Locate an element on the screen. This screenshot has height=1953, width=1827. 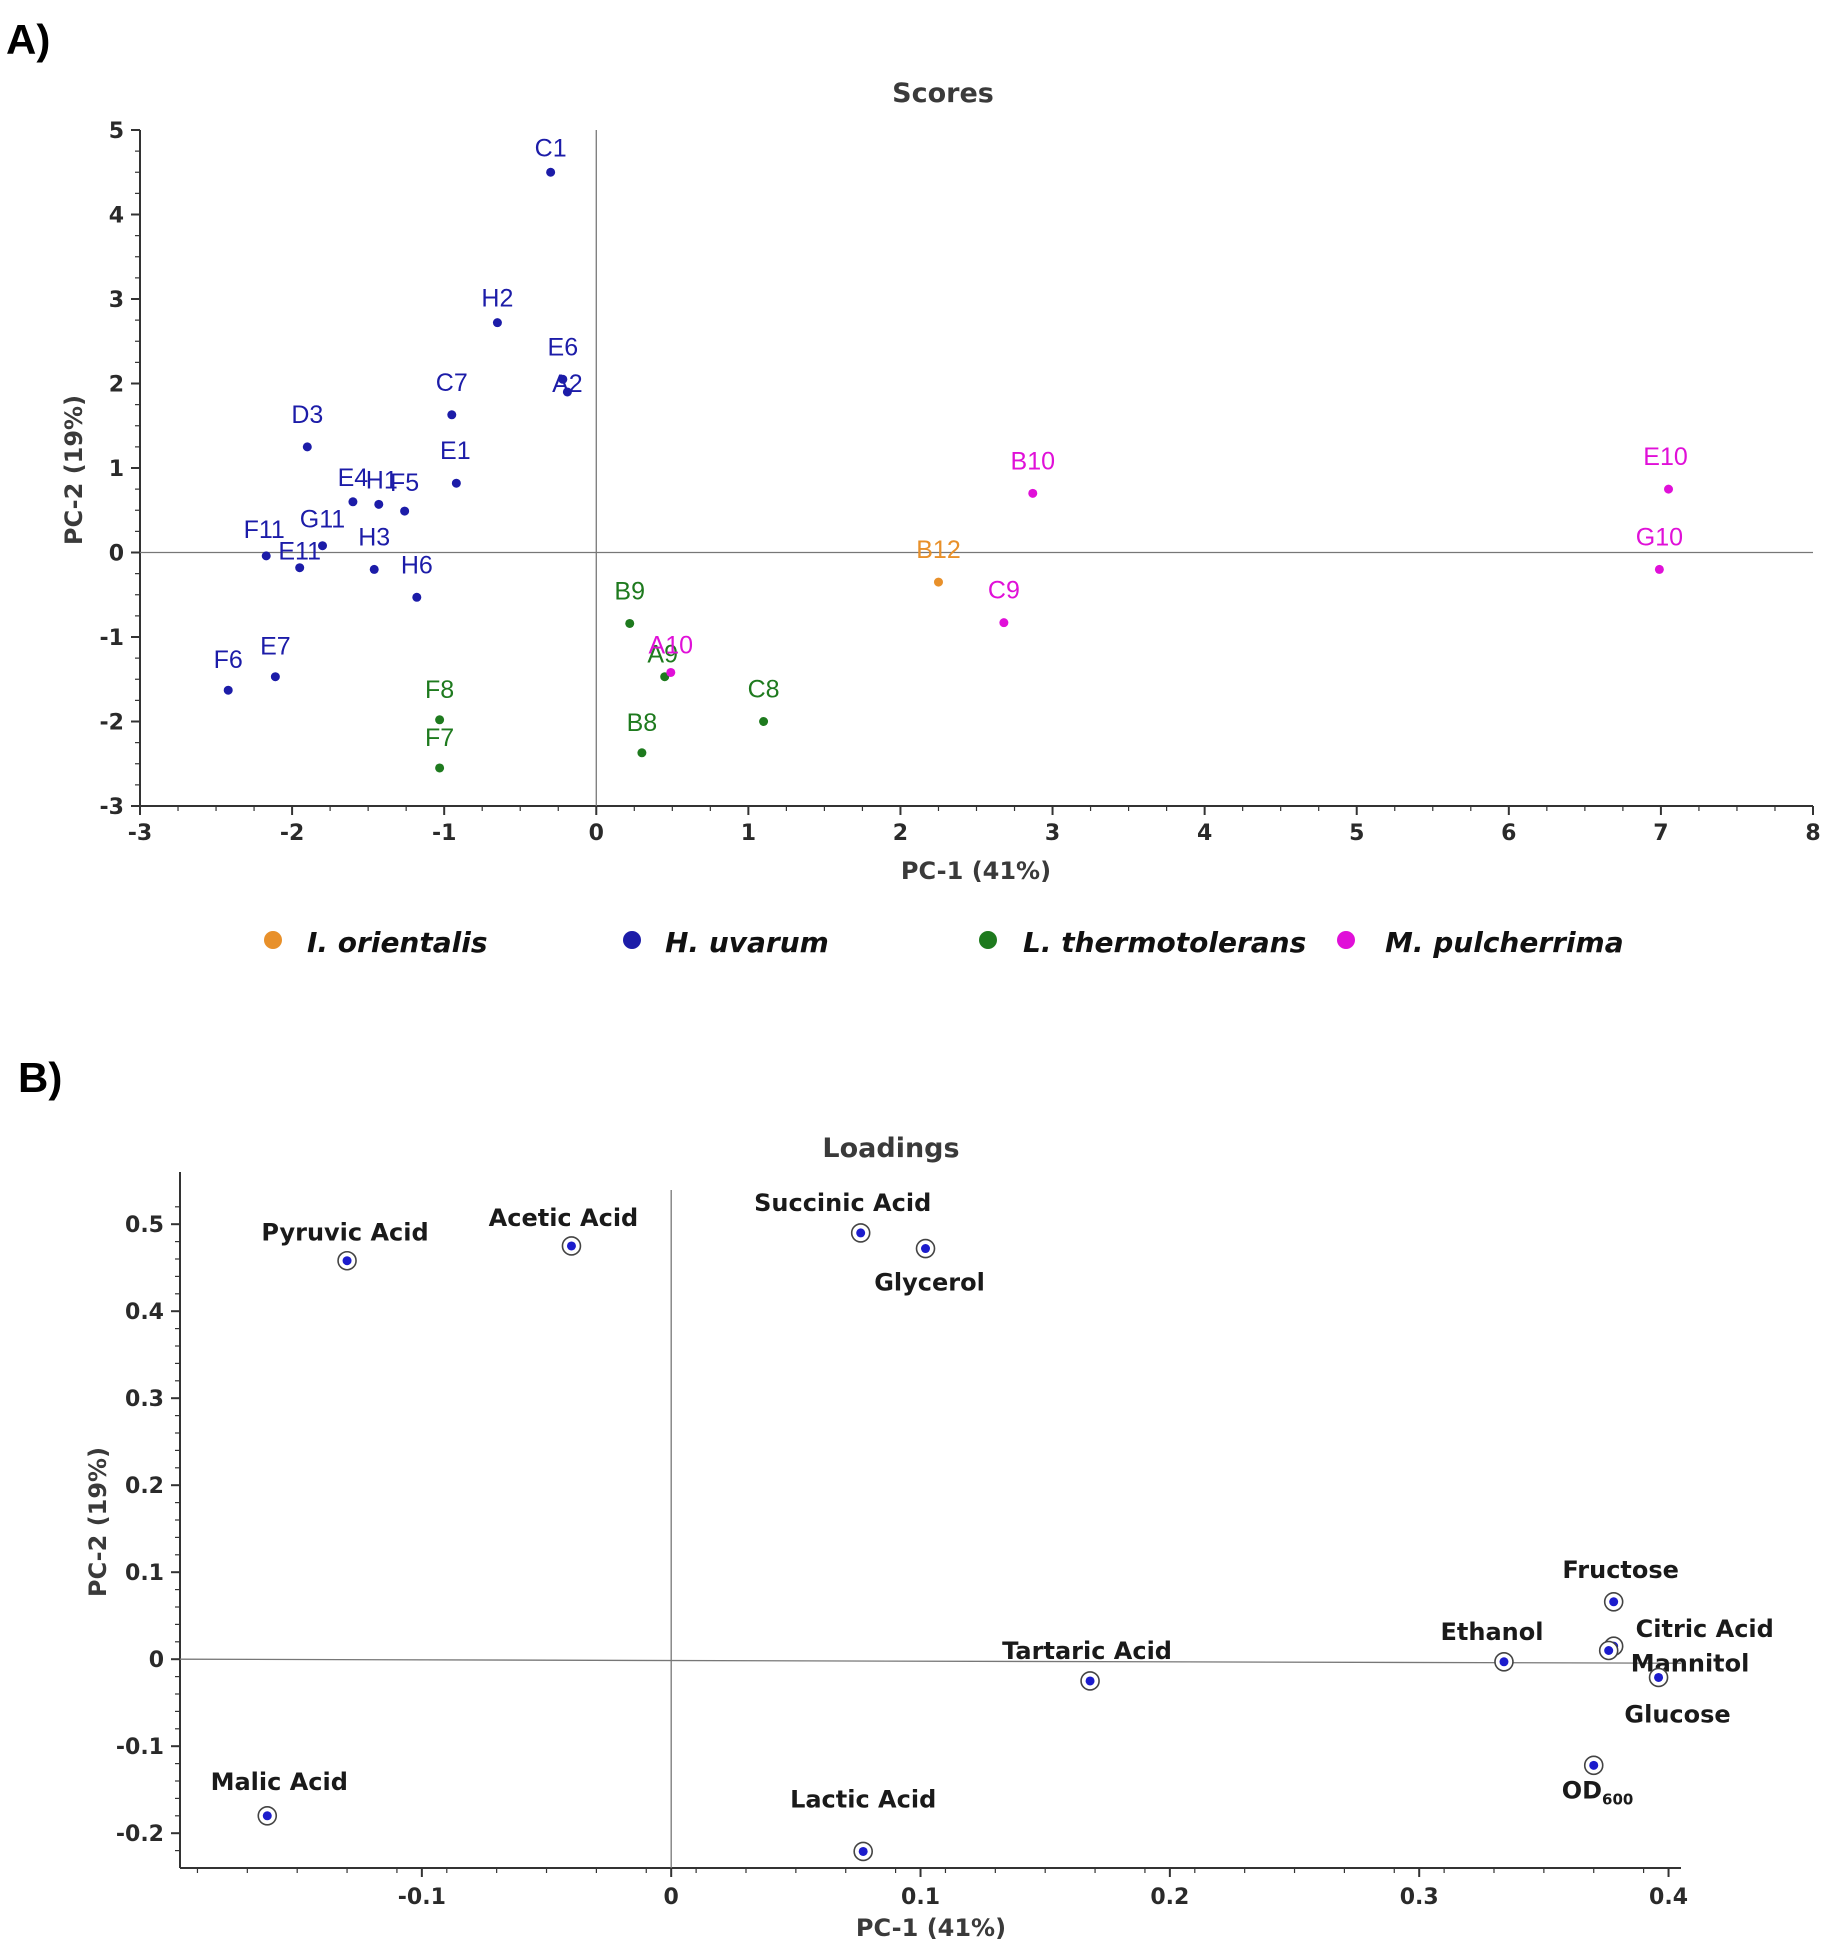
loading-label-glycerol: Glycerol is located at coordinates (929, 1283).